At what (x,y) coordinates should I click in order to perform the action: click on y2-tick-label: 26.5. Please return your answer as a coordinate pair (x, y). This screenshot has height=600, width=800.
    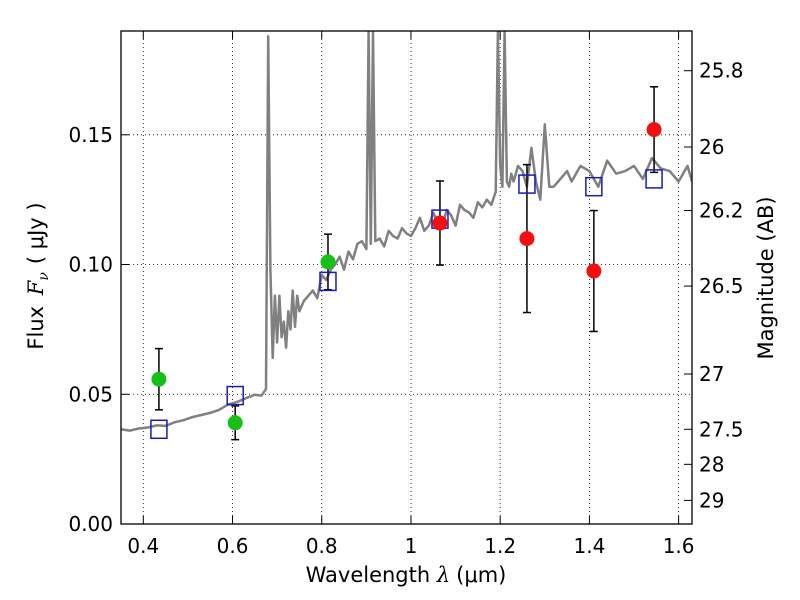
    Looking at the image, I should click on (721, 286).